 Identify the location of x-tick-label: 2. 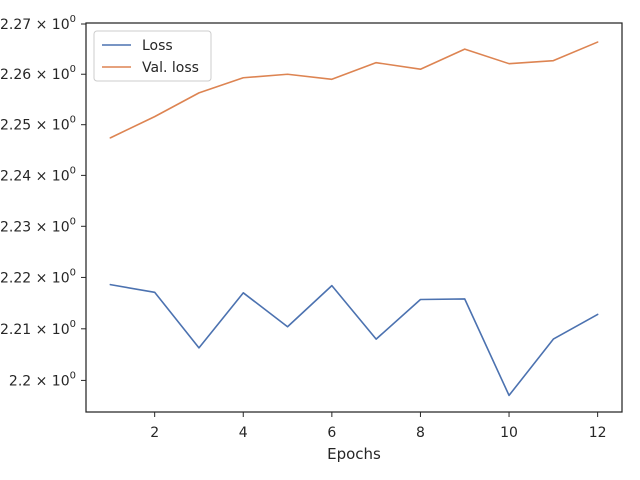
(154, 433).